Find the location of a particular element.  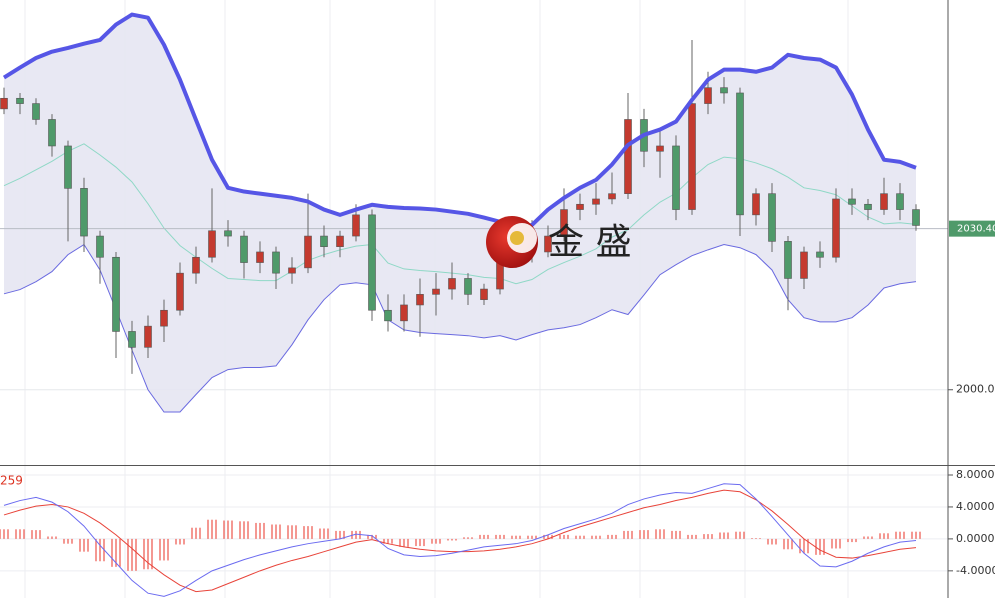

last-price-label: 2030.40 is located at coordinates (976, 229).